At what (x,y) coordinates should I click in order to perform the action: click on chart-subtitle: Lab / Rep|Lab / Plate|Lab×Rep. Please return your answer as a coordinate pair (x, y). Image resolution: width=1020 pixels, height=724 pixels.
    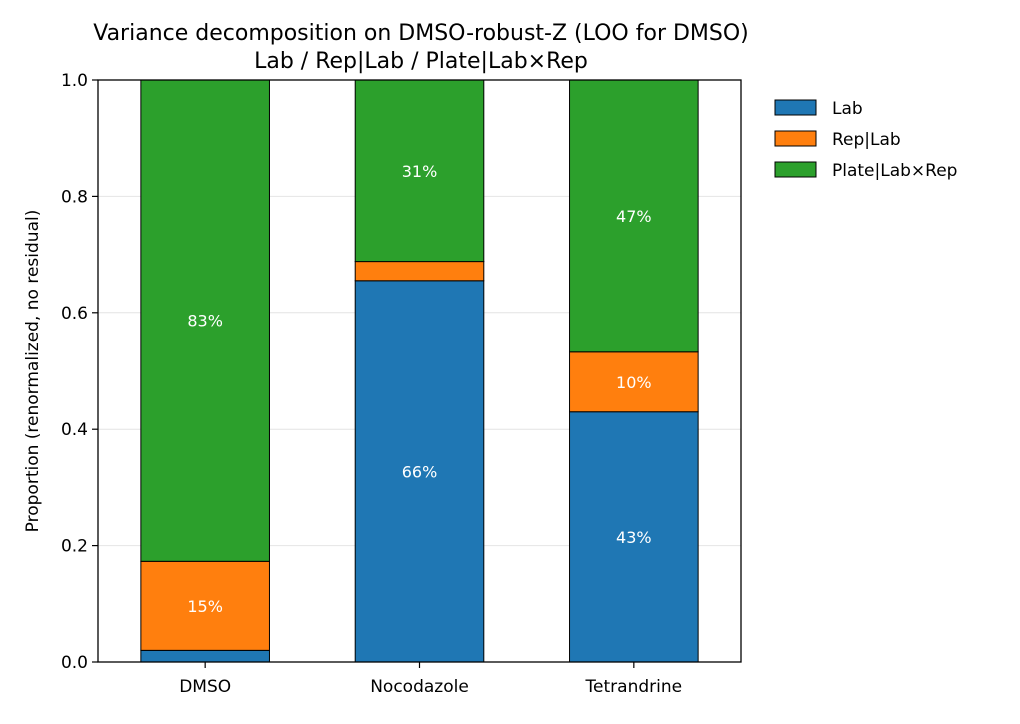
    Looking at the image, I should click on (421, 61).